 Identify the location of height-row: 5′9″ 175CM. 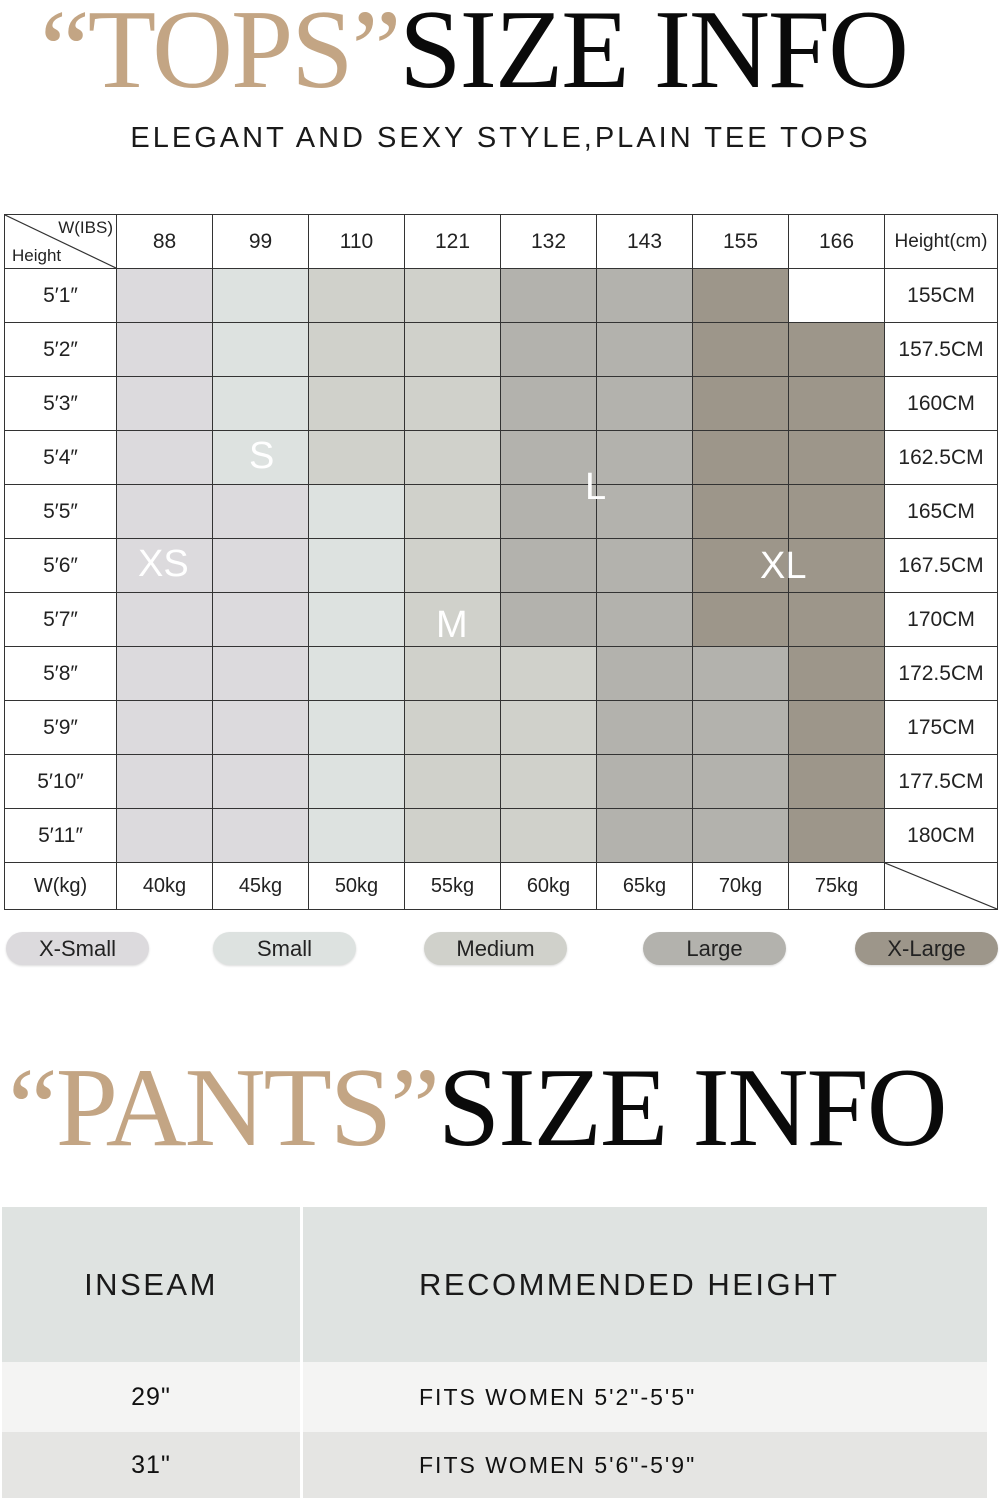
(501, 727).